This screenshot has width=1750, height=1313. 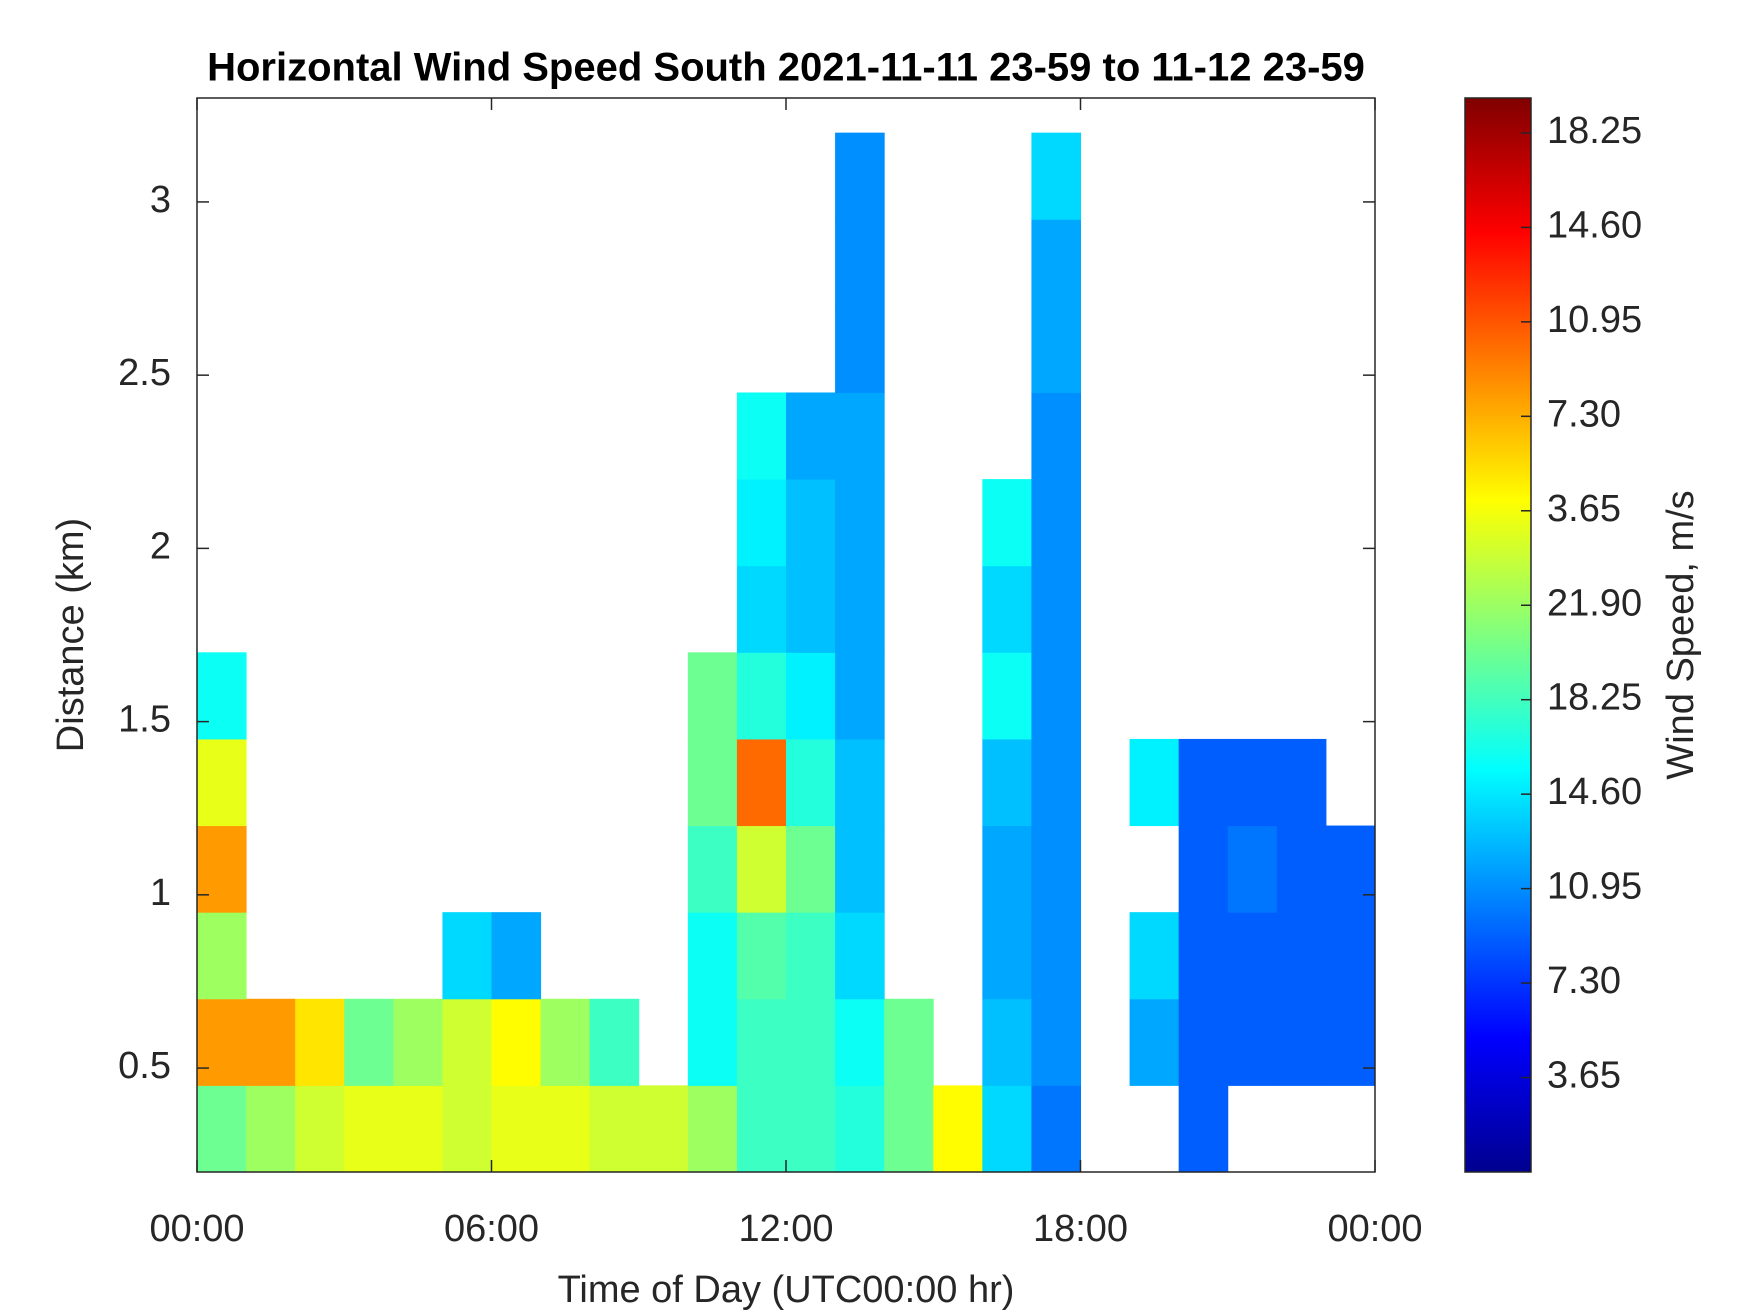 I want to click on x-tick-label: 18:00, so click(x=1080, y=1229).